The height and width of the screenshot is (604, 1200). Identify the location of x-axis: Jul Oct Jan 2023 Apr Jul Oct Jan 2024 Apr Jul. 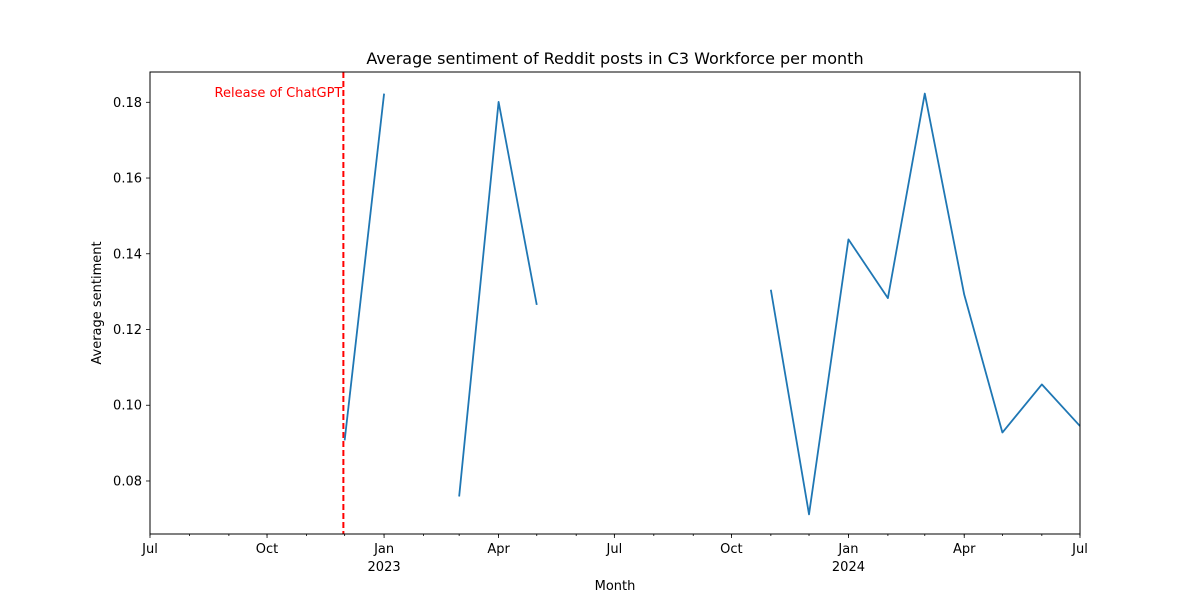
(614, 554).